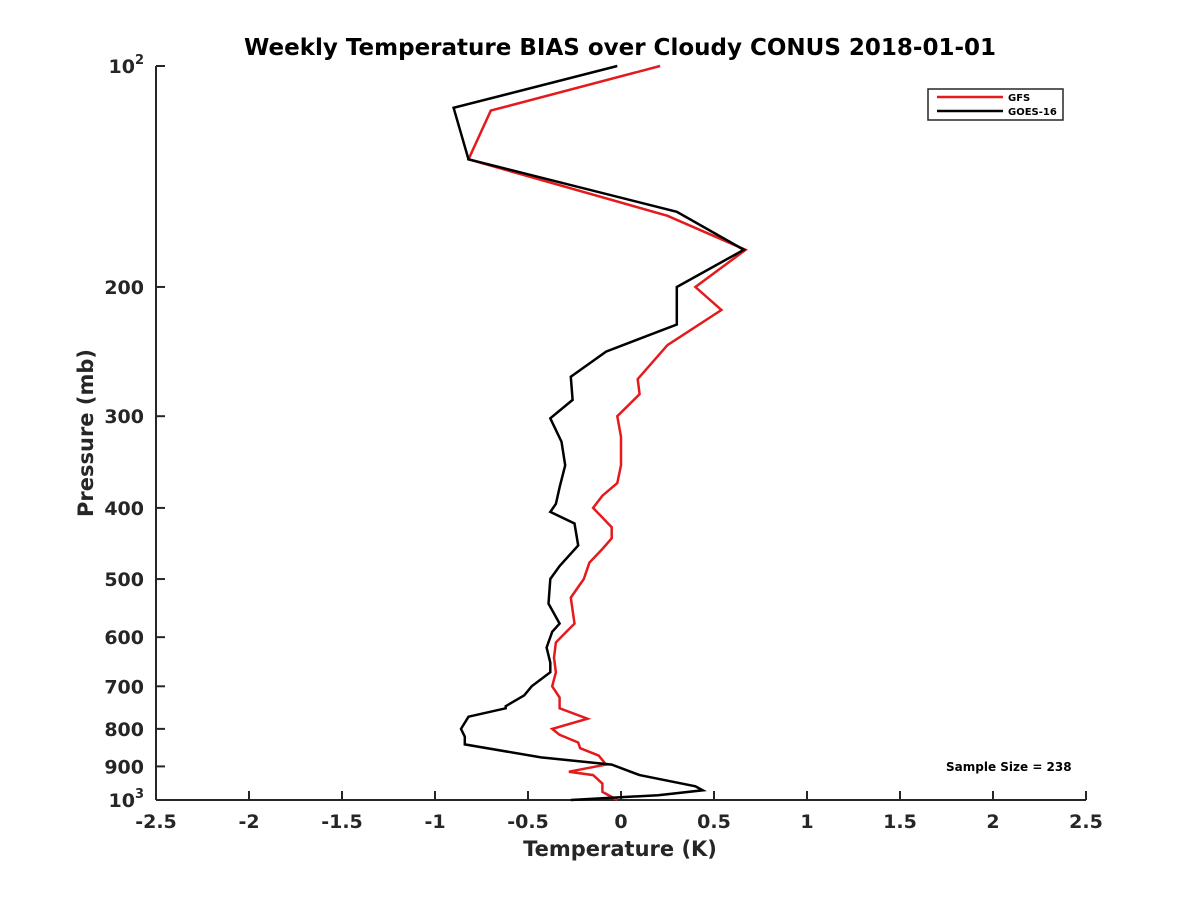 This screenshot has width=1200, height=900. What do you see at coordinates (124, 730) in the screenshot?
I see `y-tick-label: 800` at bounding box center [124, 730].